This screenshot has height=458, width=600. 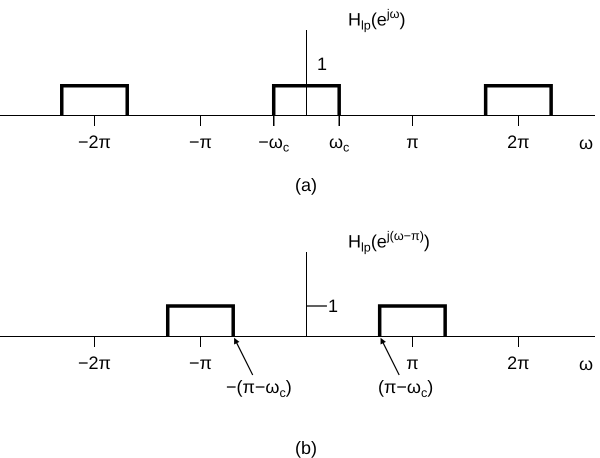 What do you see at coordinates (406, 388) in the screenshot?
I see `annotation: (π−ω$_{c}$)` at bounding box center [406, 388].